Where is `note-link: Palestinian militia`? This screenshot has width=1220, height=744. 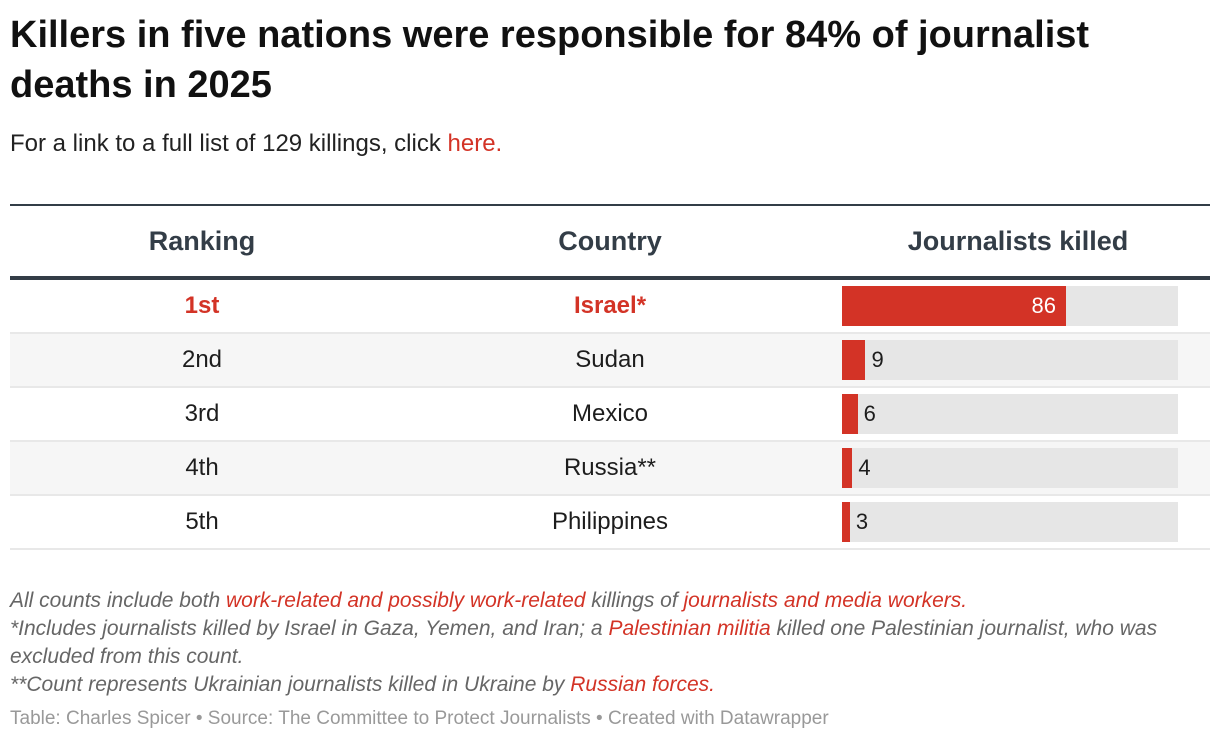 note-link: Palestinian militia is located at coordinates (689, 628).